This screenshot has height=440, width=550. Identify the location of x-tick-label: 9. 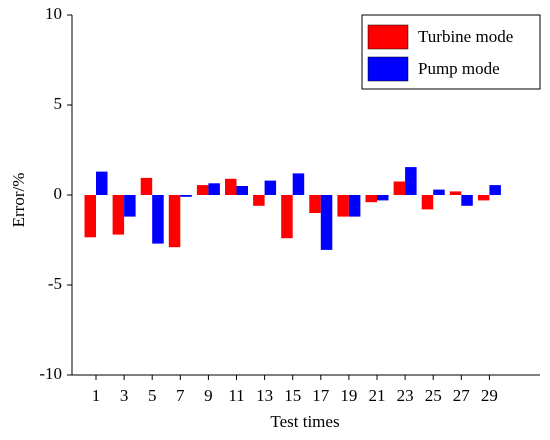
(208, 395).